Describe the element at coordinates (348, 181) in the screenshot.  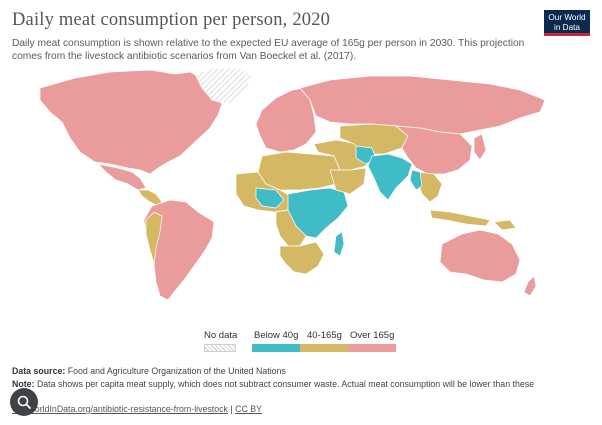
I see `map-region-arabia` at that location.